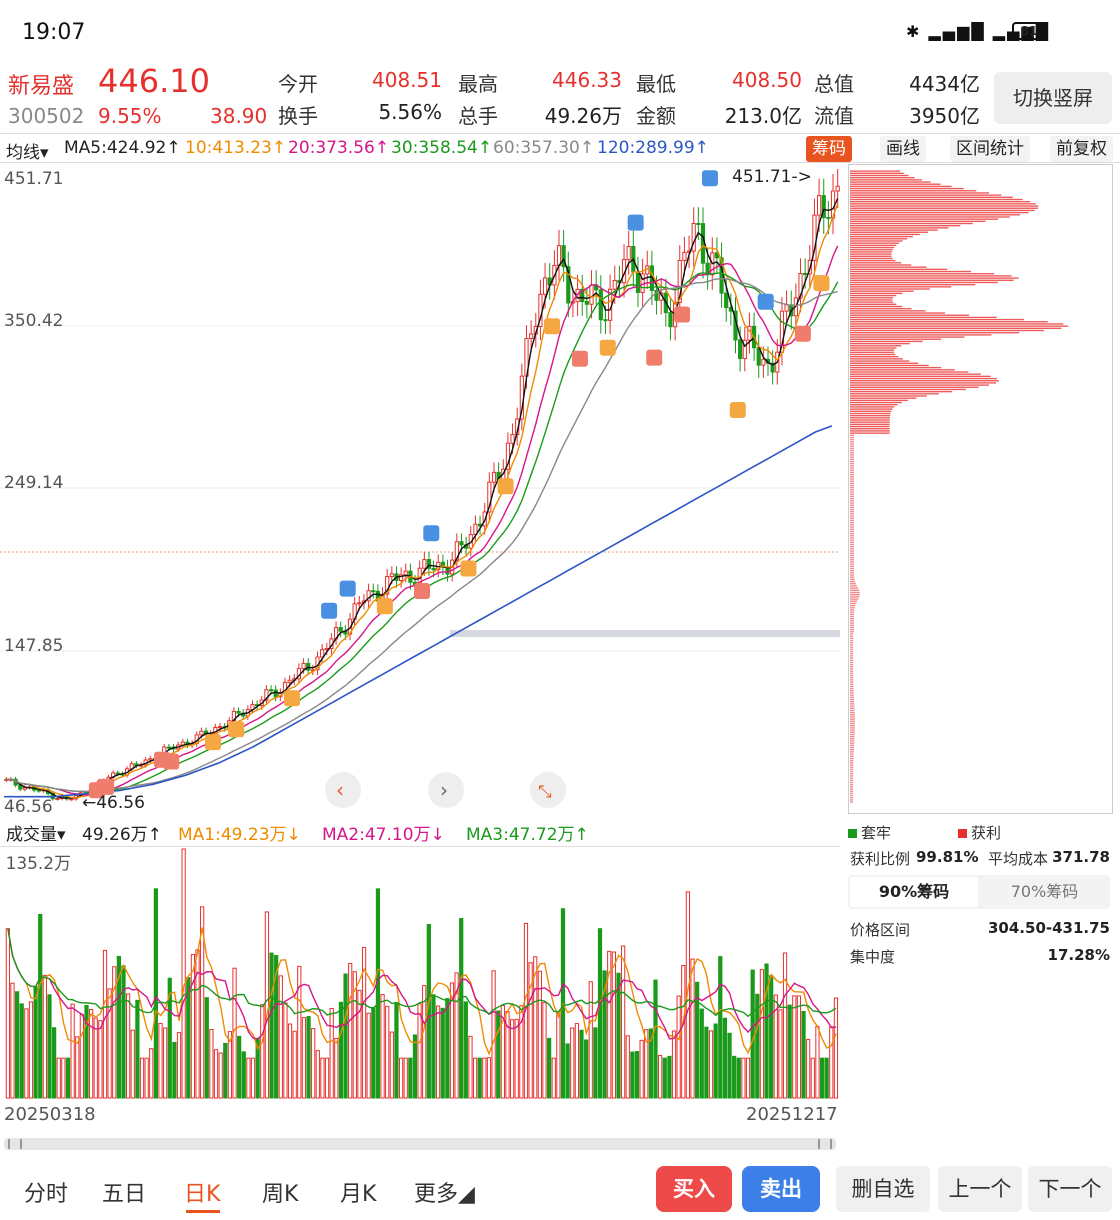  Describe the element at coordinates (36, 835) in the screenshot. I see `indicator-selector: 成交量▾` at that location.